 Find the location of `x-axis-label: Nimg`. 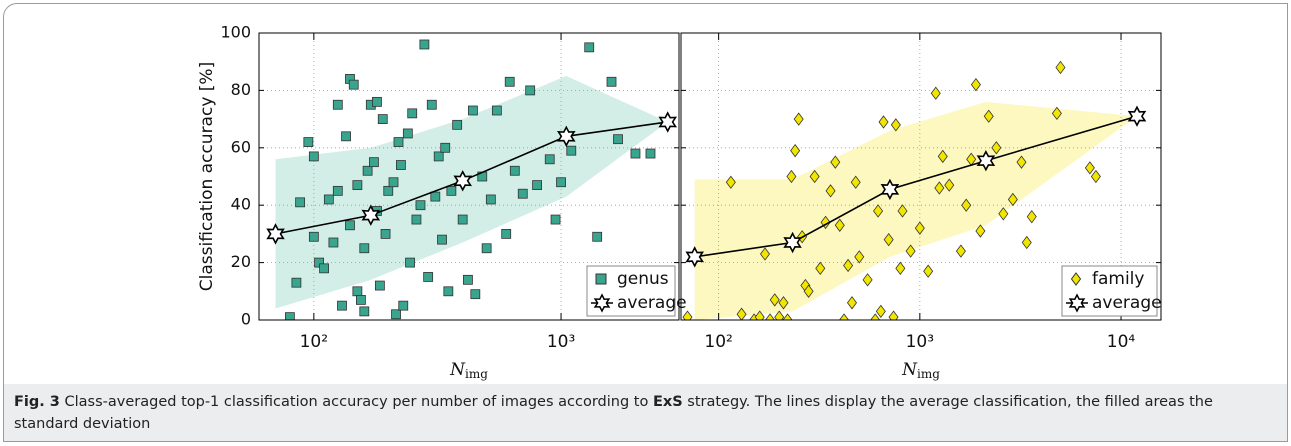

x-axis-label: Nimg is located at coordinates (920, 370).